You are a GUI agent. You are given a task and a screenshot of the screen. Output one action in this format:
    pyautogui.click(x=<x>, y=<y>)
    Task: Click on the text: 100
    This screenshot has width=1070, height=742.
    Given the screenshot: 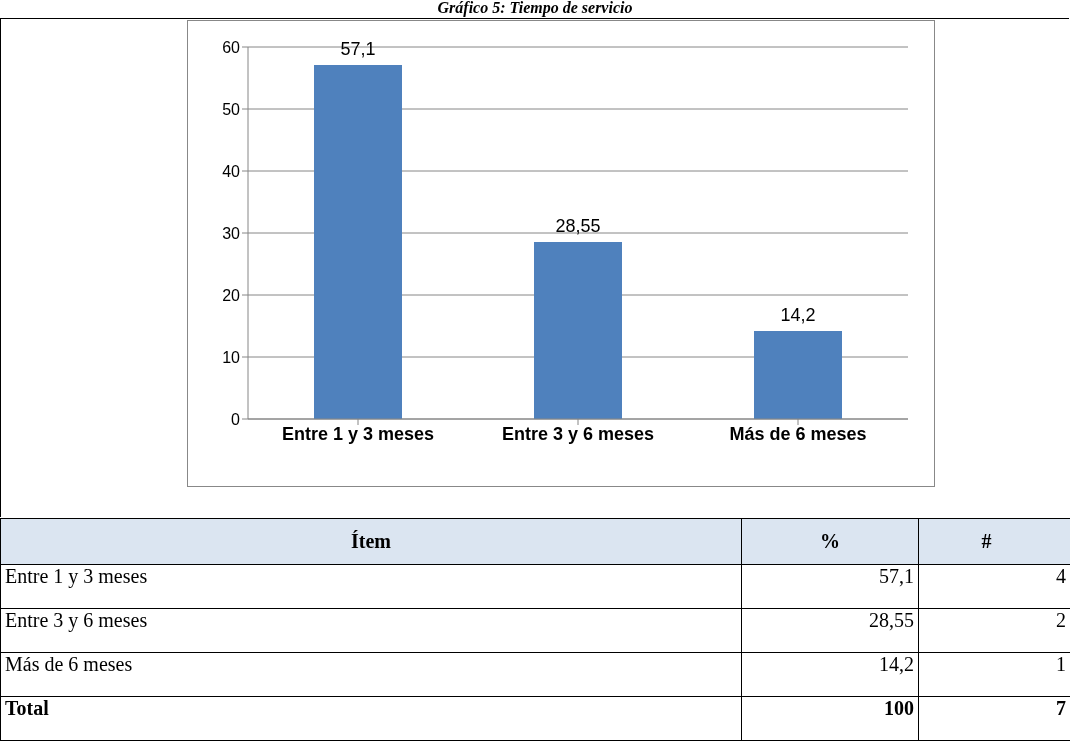 What is the action you would take?
    pyautogui.click(x=830, y=718)
    